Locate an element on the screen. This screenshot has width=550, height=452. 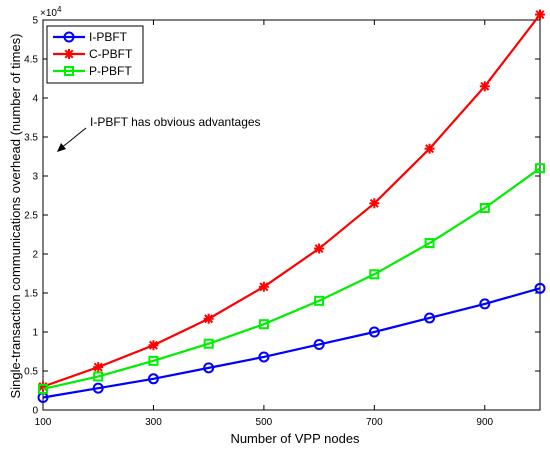
y-tick-label: 5 is located at coordinates (35, 21).